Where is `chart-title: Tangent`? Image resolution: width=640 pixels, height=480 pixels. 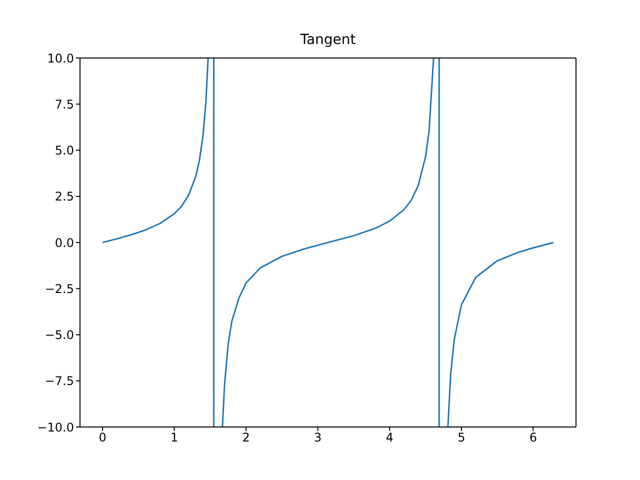 chart-title: Tangent is located at coordinates (328, 40).